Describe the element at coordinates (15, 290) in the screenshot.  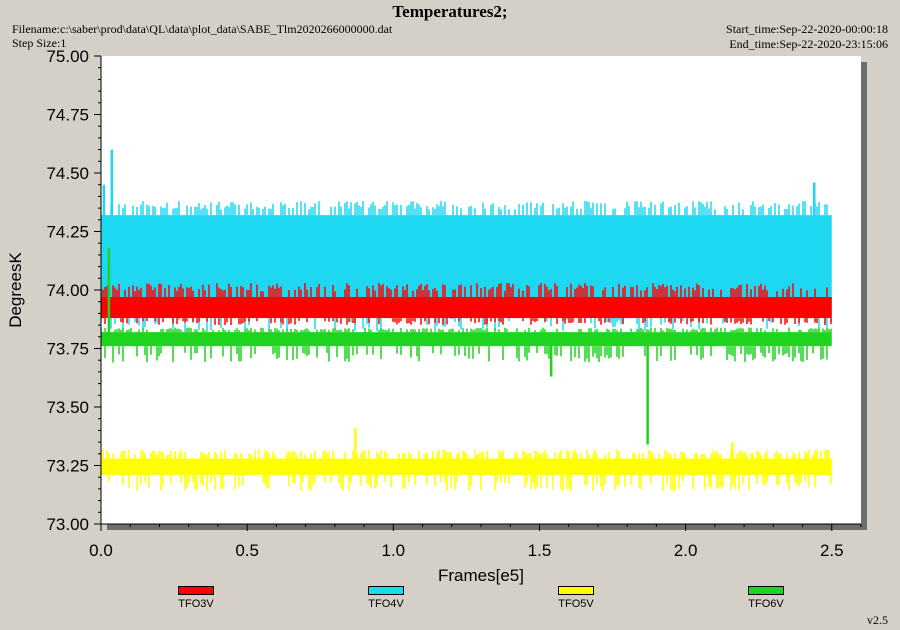
I see `y-axis-label: DegreesK` at that location.